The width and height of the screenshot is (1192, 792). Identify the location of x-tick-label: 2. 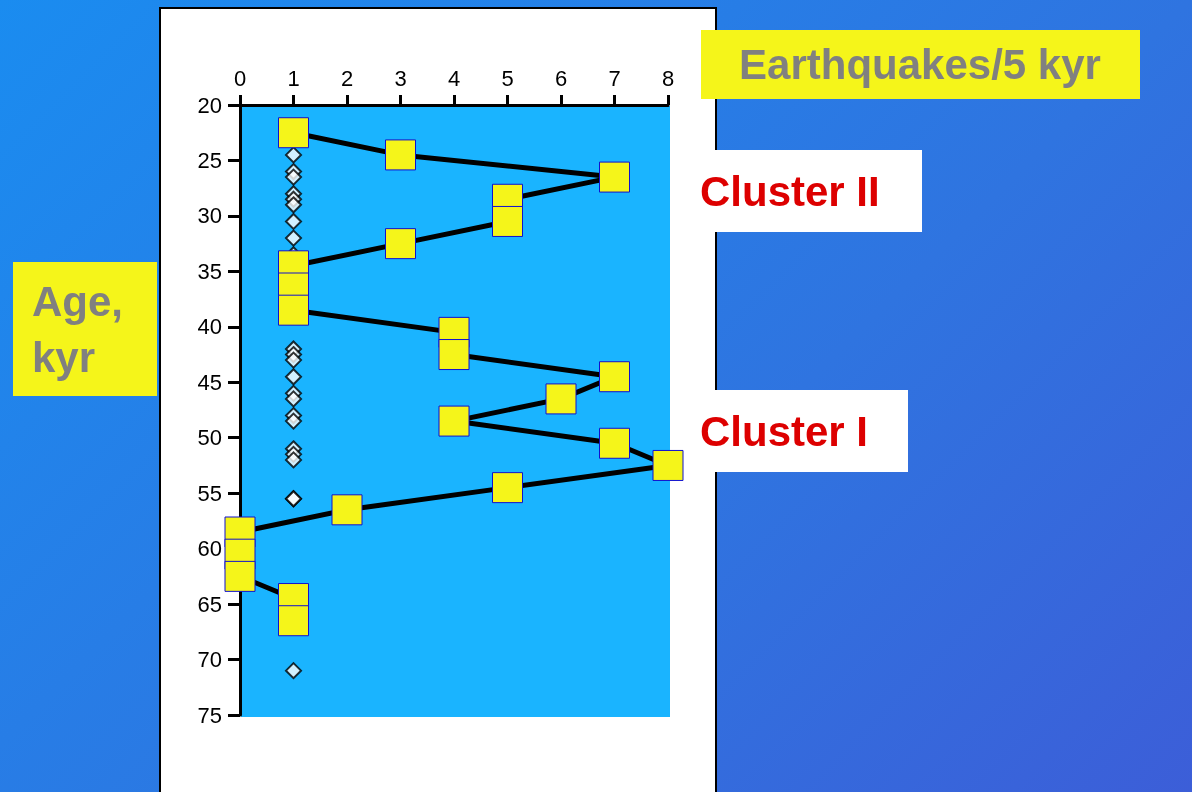
(347, 78).